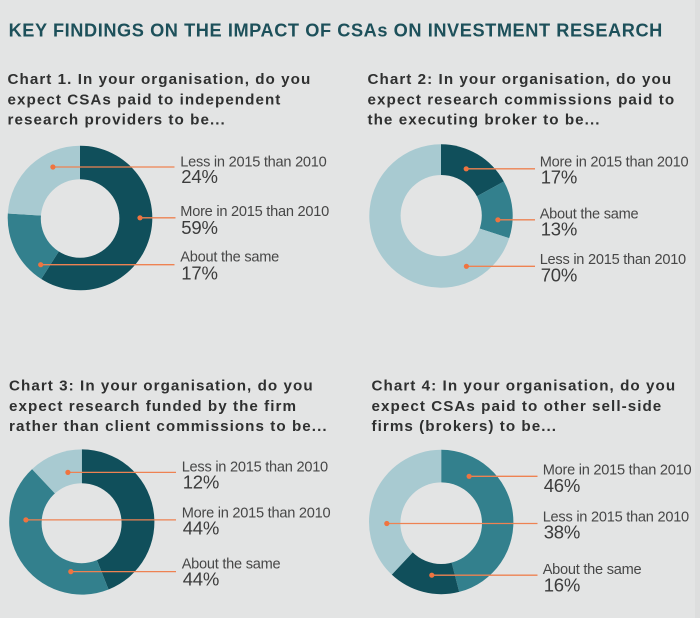  Describe the element at coordinates (199, 227) in the screenshot. I see `svg-text: 59%` at that location.